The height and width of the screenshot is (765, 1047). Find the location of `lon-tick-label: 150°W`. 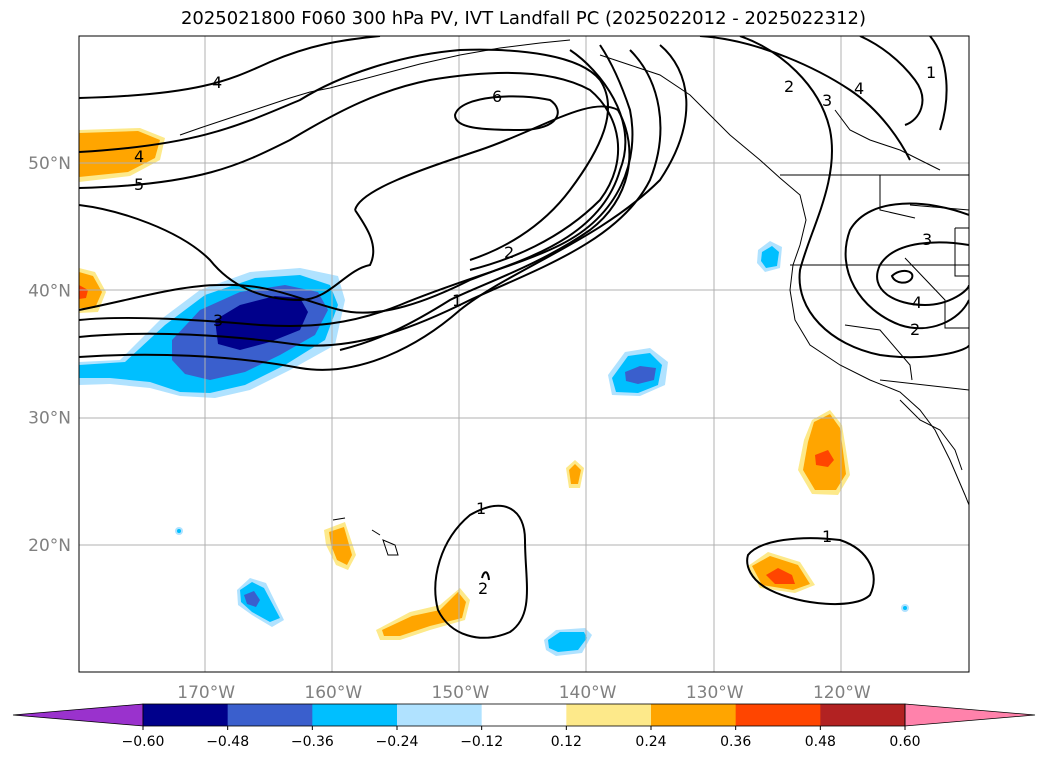

lon-tick-label: 150°W is located at coordinates (461, 693).